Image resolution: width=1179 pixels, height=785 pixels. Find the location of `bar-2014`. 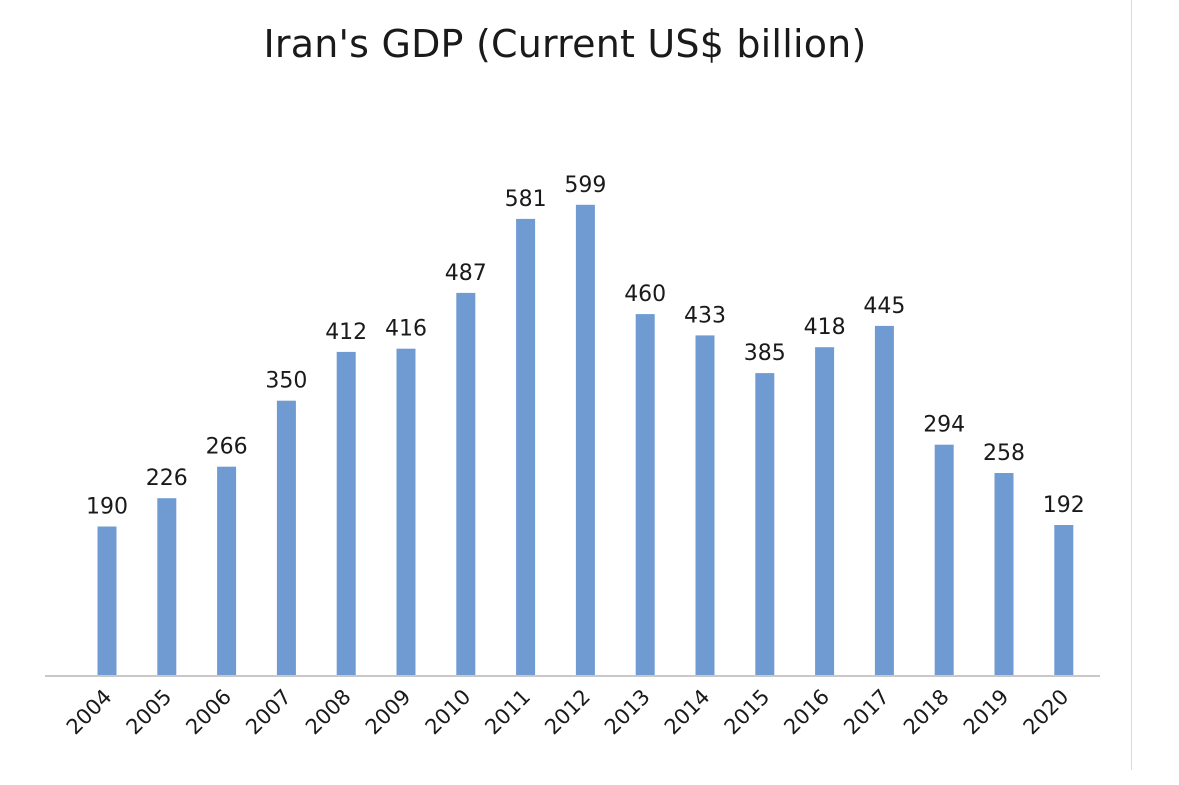

bar-2014 is located at coordinates (705, 505).